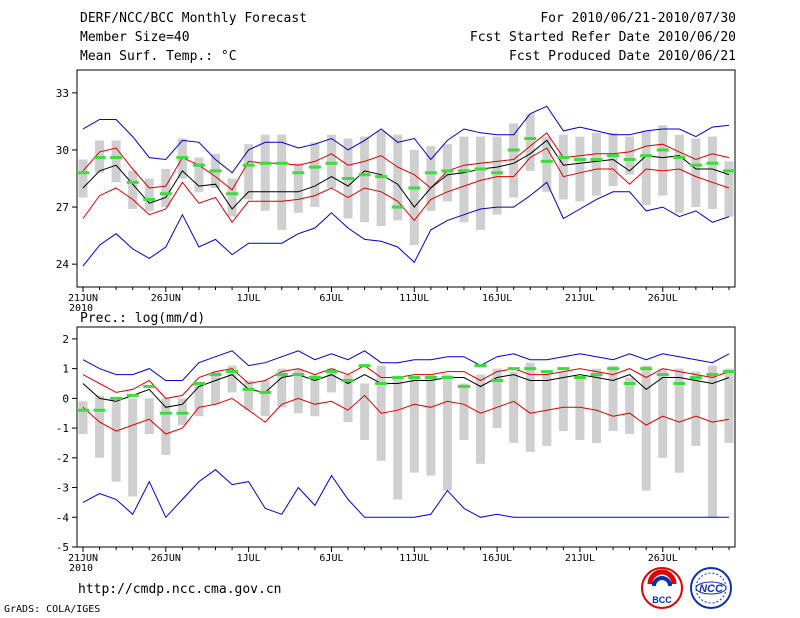 The height and width of the screenshot is (618, 800). I want to click on variable-label: Mean Surf. Temp.: °C, so click(158, 56).